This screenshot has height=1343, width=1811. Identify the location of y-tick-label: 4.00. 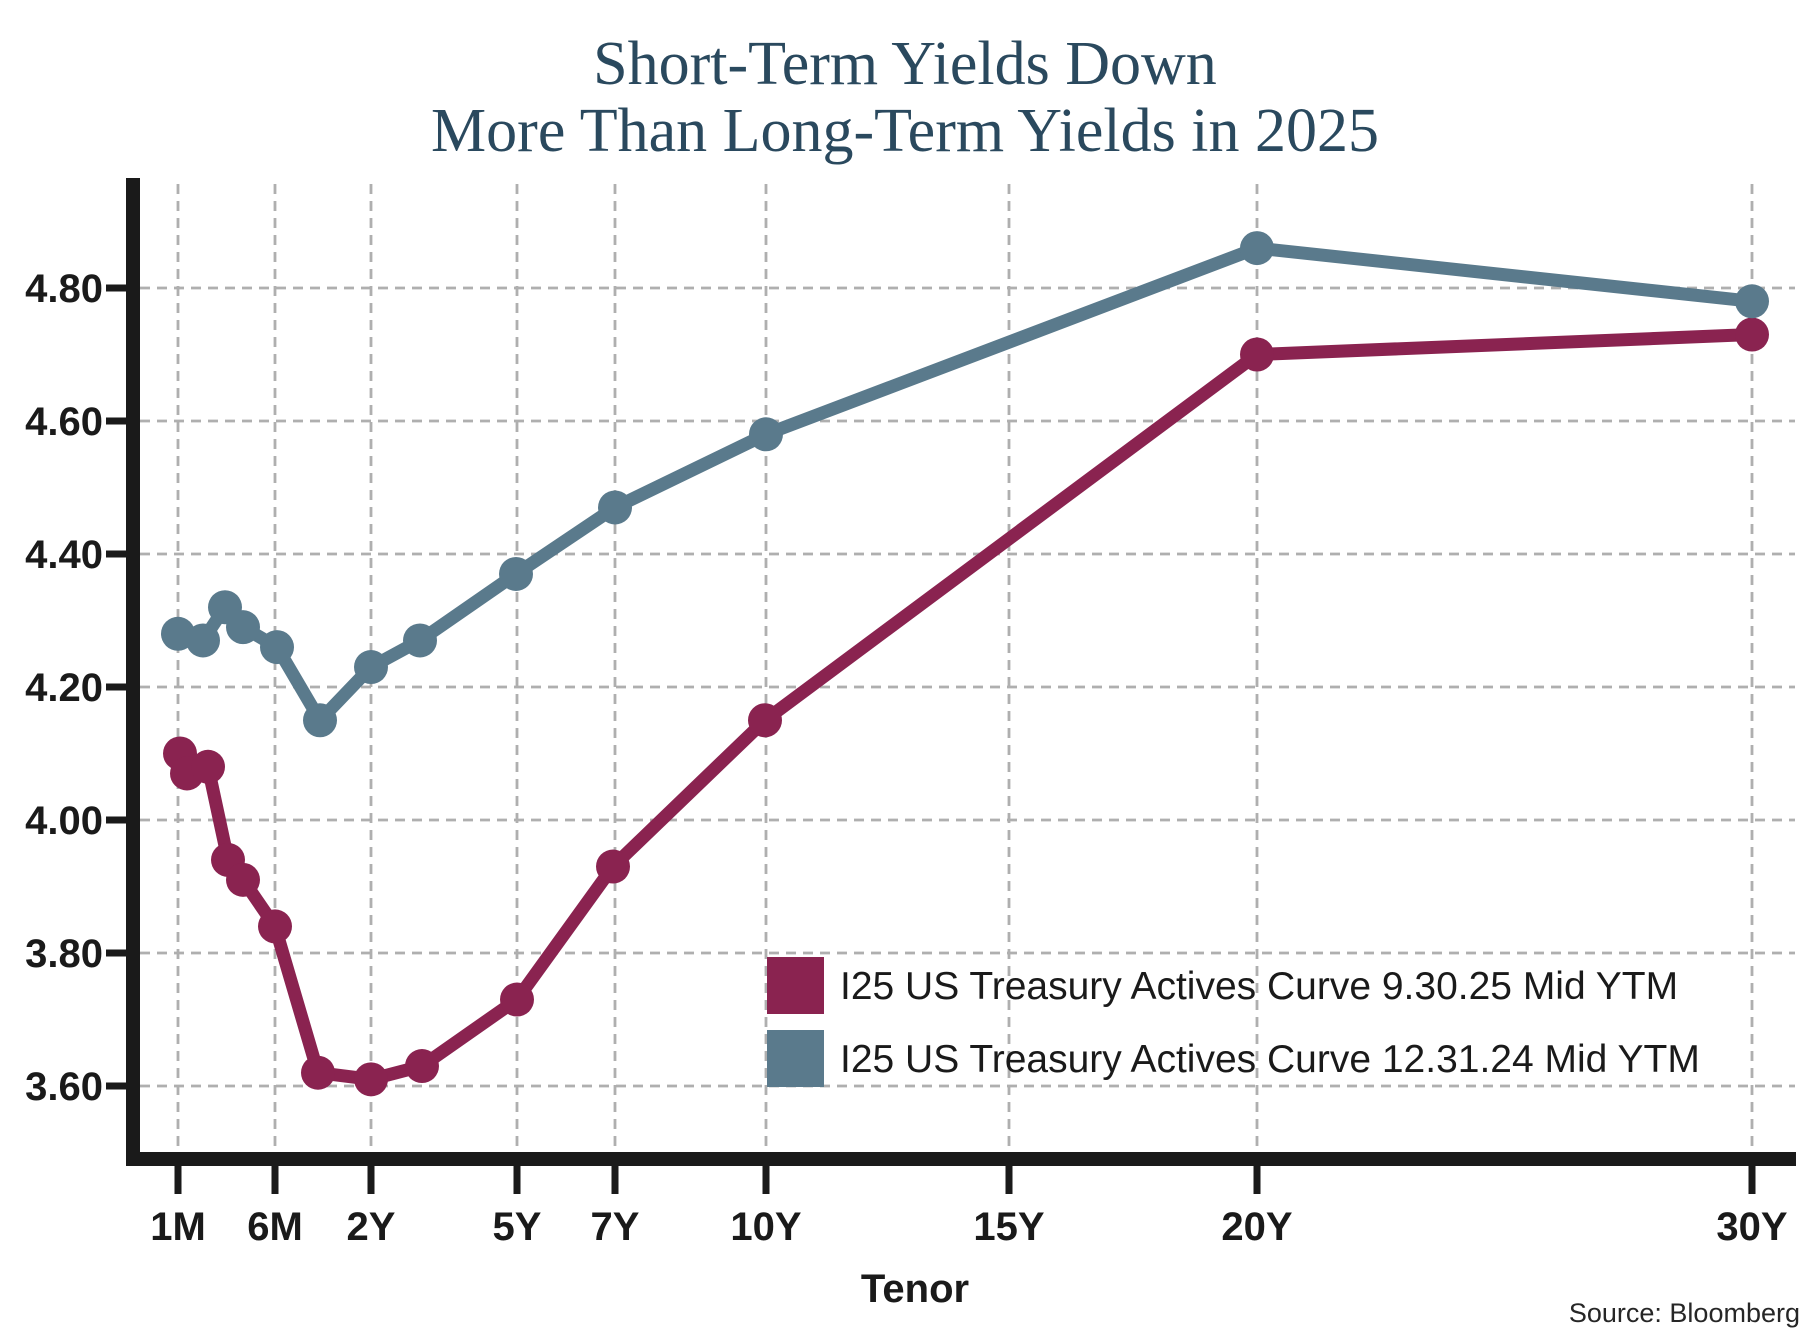
(64, 821).